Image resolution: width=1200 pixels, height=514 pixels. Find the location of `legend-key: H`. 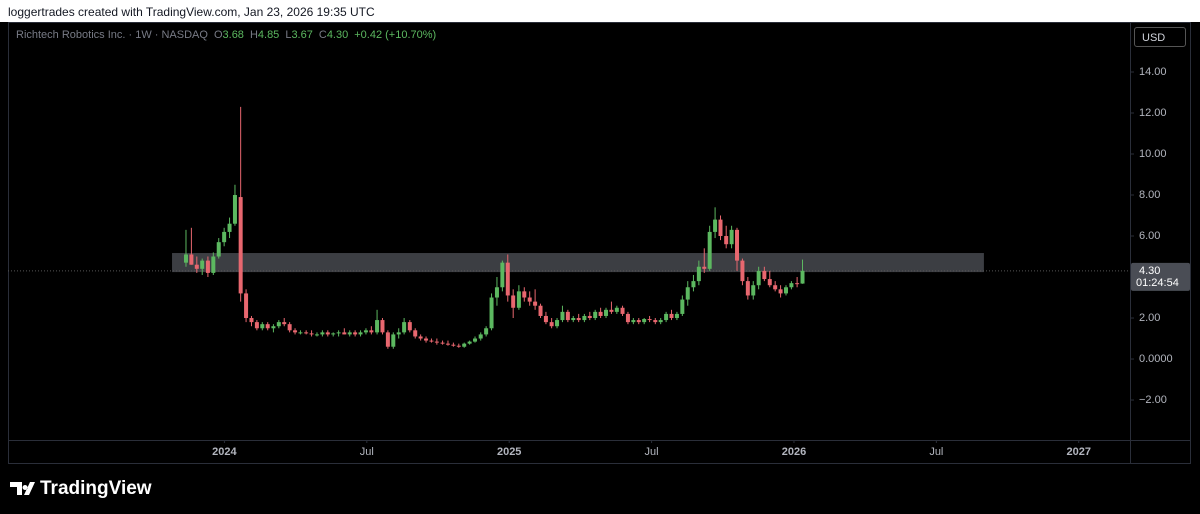

legend-key: H is located at coordinates (253, 35).